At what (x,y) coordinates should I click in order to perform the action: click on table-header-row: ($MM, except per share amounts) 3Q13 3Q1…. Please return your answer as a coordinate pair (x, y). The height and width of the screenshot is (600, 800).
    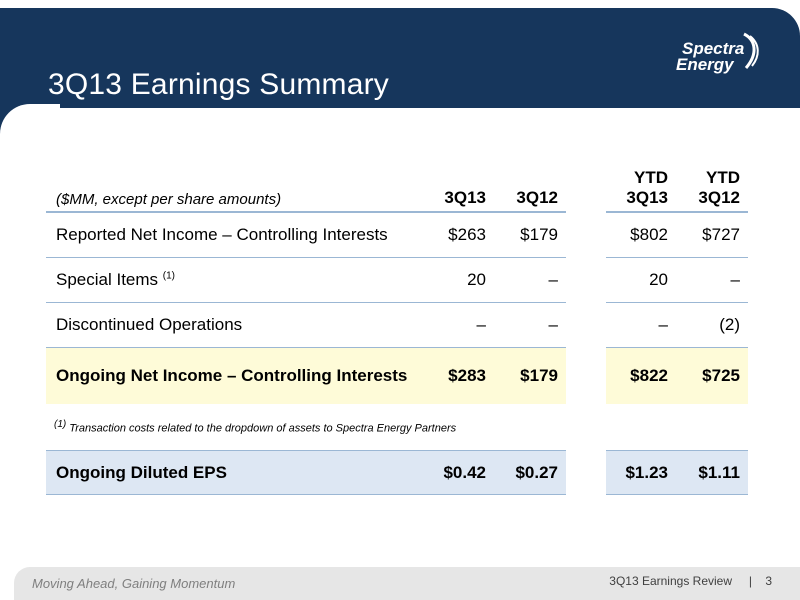
    Looking at the image, I should click on (397, 186).